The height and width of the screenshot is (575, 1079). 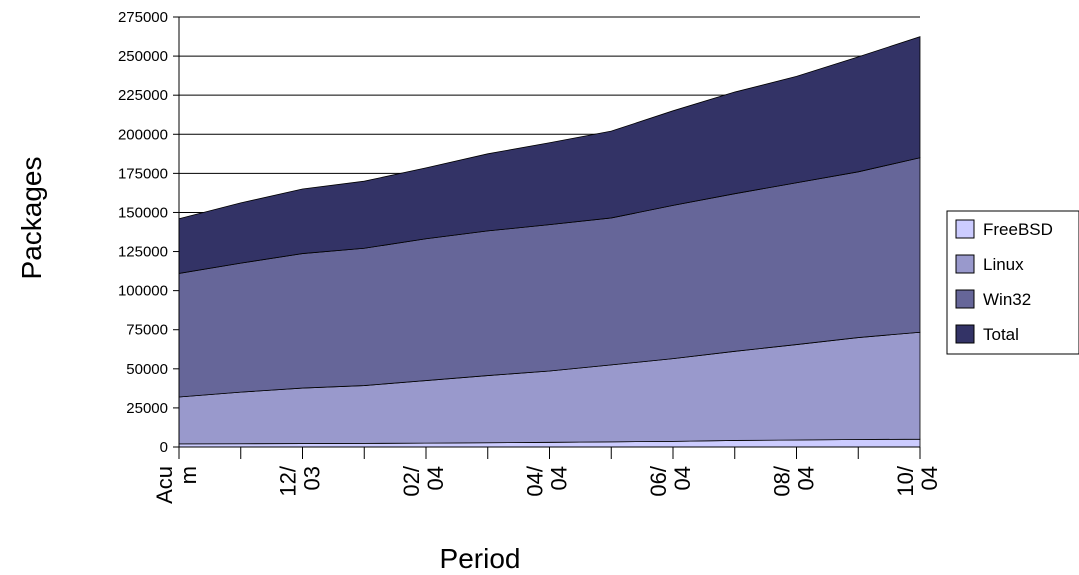 I want to click on legend-label-linux: Linux, so click(x=1003, y=264).